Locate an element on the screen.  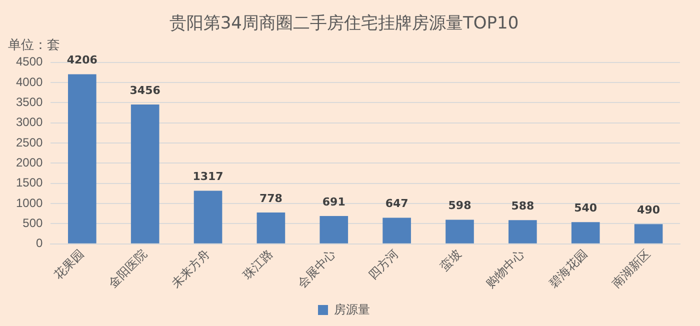
y-tick-label: 0 is located at coordinates (40, 243).